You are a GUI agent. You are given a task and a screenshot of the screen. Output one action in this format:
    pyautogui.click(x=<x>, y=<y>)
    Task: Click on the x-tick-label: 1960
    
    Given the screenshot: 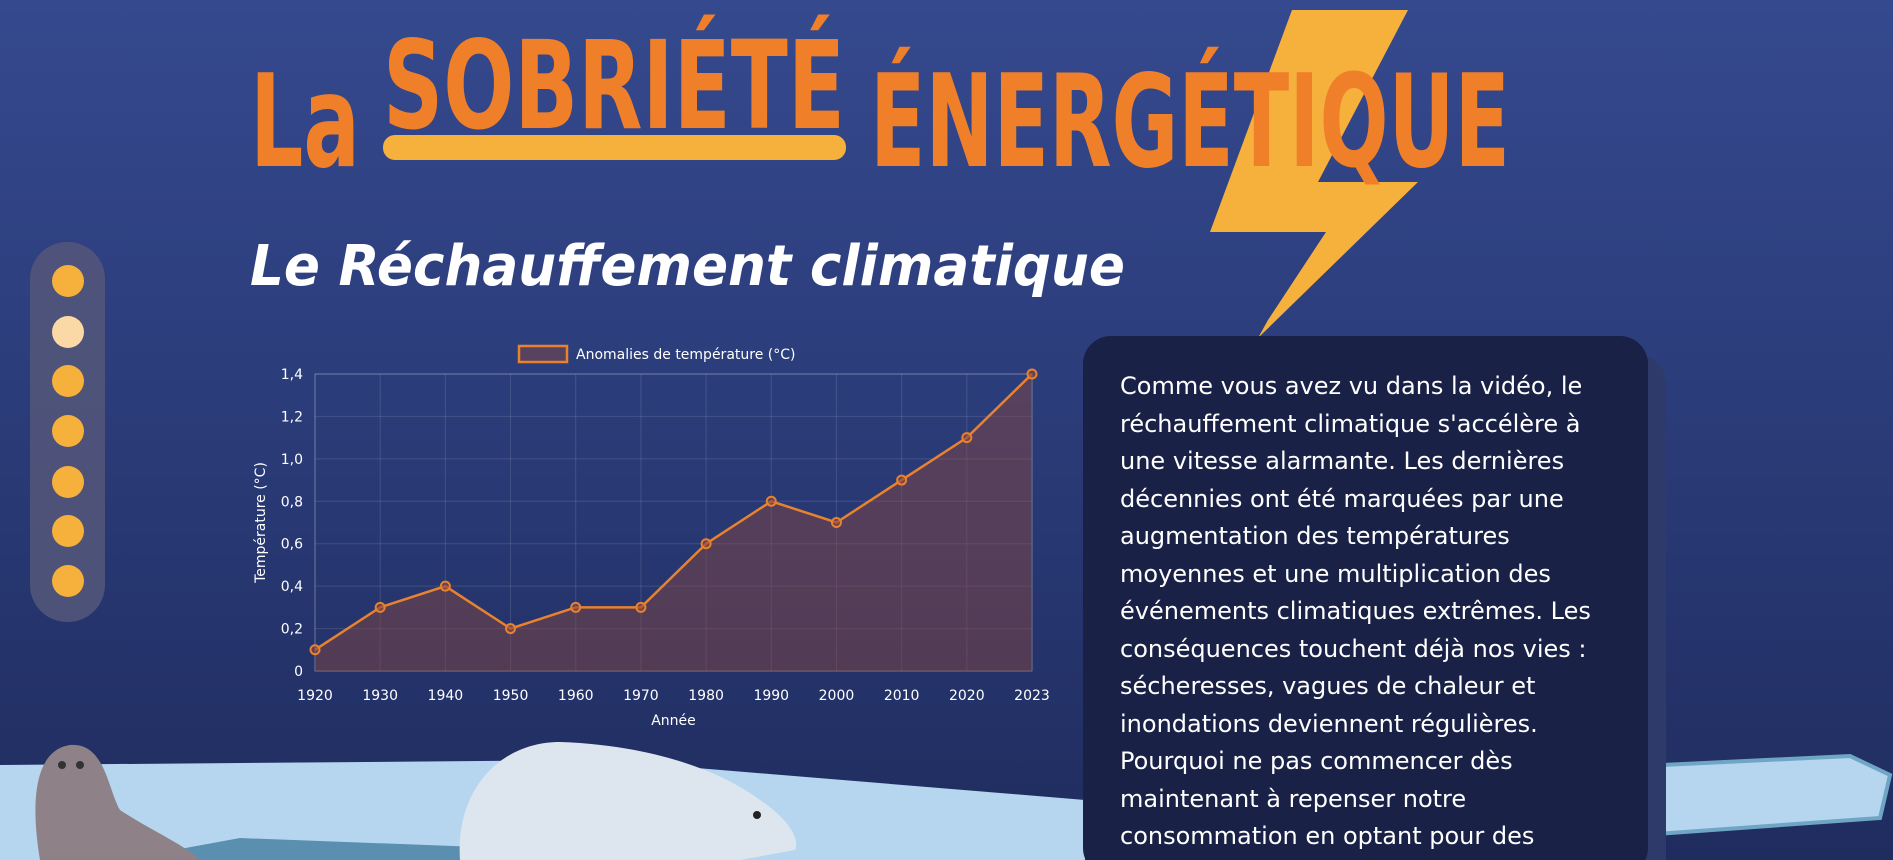 What is the action you would take?
    pyautogui.click(x=576, y=696)
    